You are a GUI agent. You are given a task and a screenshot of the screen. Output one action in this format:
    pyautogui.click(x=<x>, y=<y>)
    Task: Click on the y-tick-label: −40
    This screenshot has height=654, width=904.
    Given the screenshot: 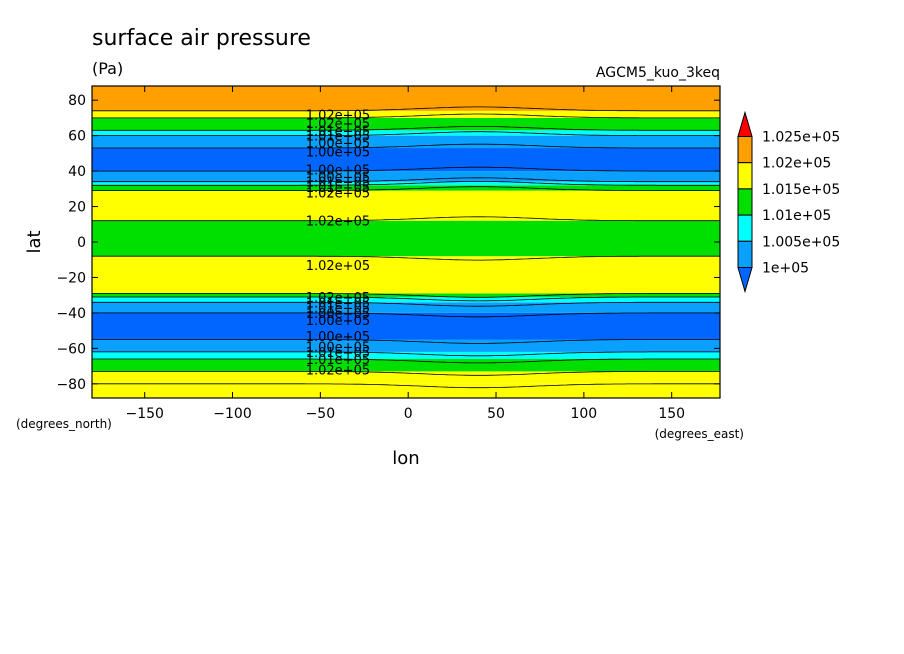 What is the action you would take?
    pyautogui.click(x=71, y=314)
    